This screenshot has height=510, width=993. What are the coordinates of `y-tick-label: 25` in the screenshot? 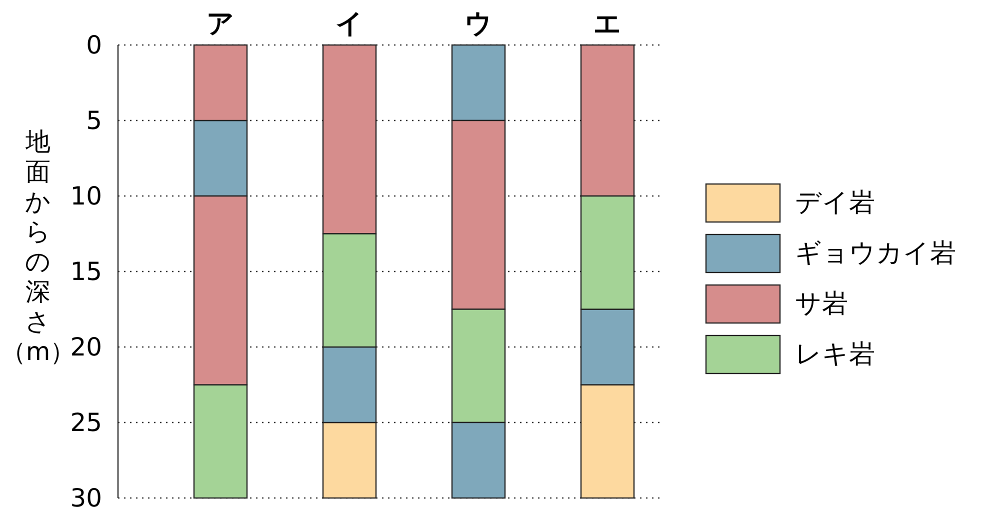 It's located at (86, 422).